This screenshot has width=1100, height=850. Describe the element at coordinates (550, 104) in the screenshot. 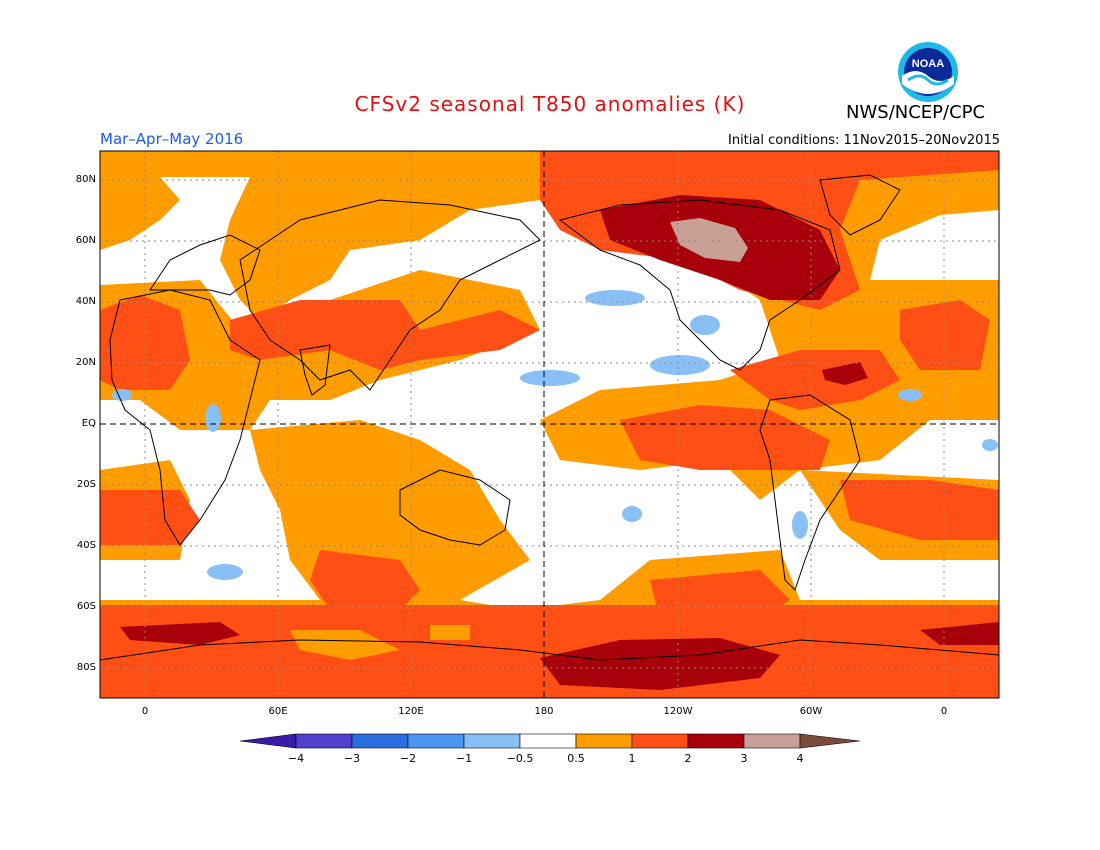

I see `chart-title: CFSv2 seasonal T850 anomalies (K)` at that location.